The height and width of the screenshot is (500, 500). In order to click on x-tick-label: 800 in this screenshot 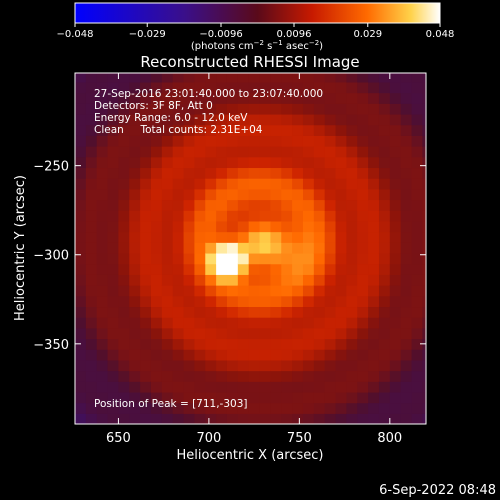, I will do `click(389, 438)`.